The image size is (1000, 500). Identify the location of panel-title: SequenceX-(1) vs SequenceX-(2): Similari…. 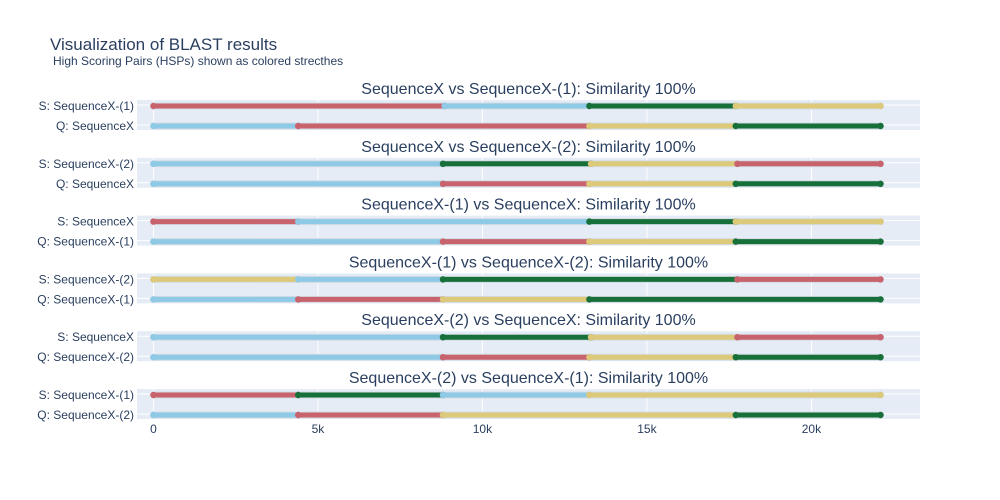
(528, 262).